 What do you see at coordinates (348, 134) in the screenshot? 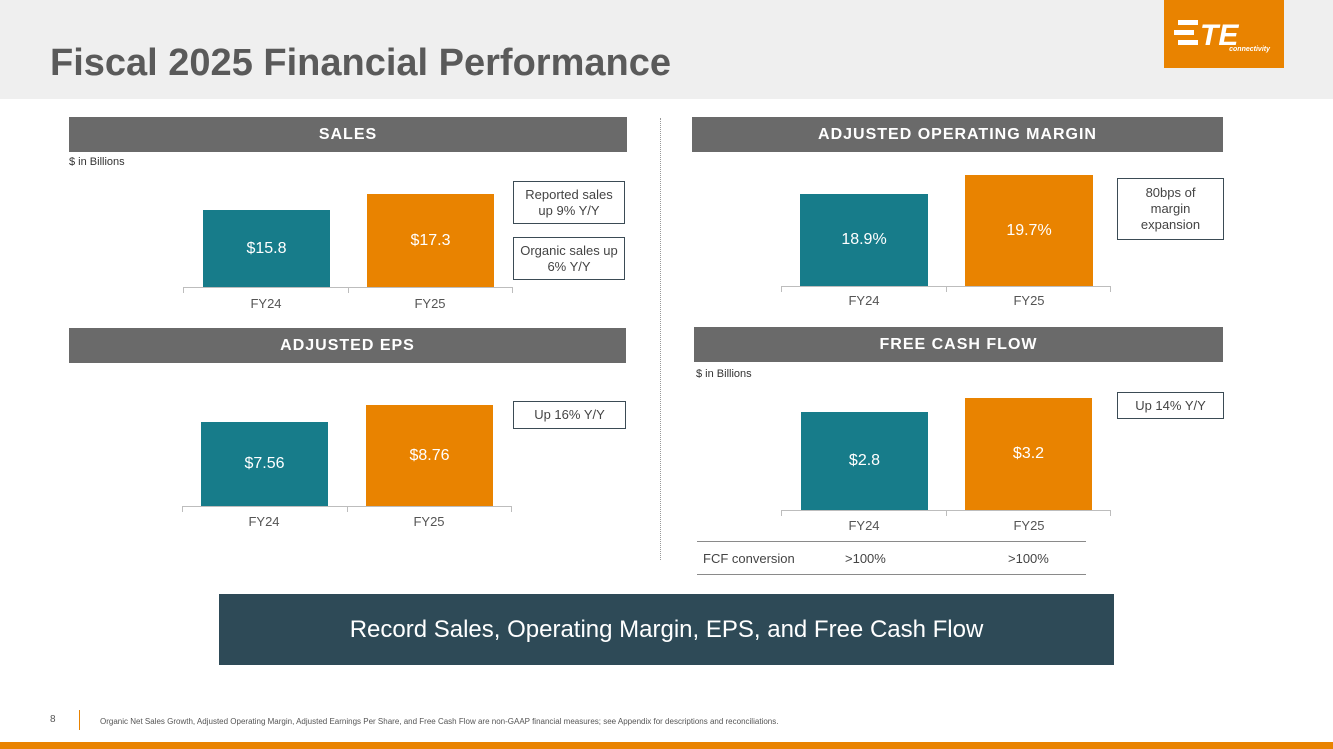
I see `sales-header: SALES` at bounding box center [348, 134].